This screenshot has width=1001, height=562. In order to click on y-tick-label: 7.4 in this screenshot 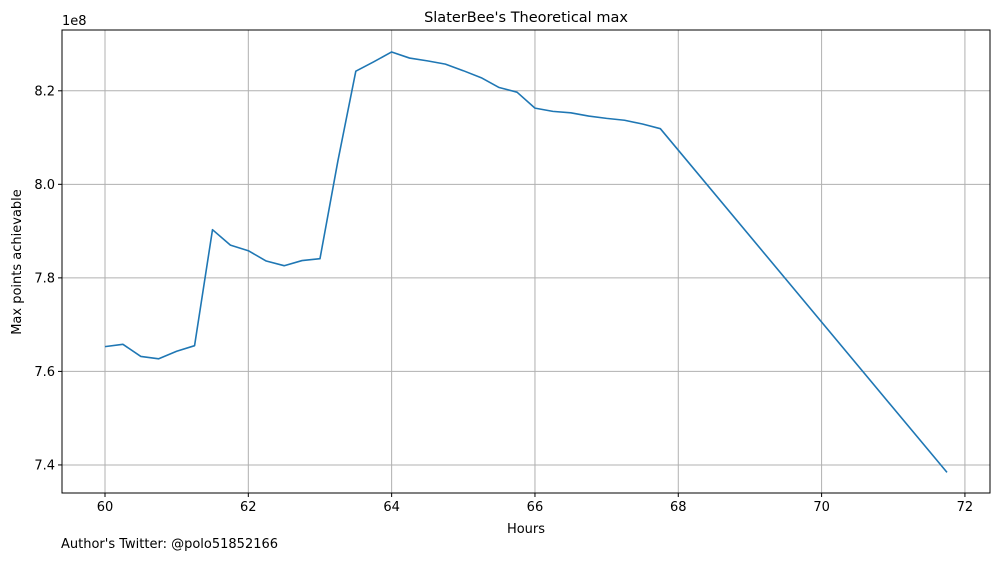, I will do `click(44, 465)`.